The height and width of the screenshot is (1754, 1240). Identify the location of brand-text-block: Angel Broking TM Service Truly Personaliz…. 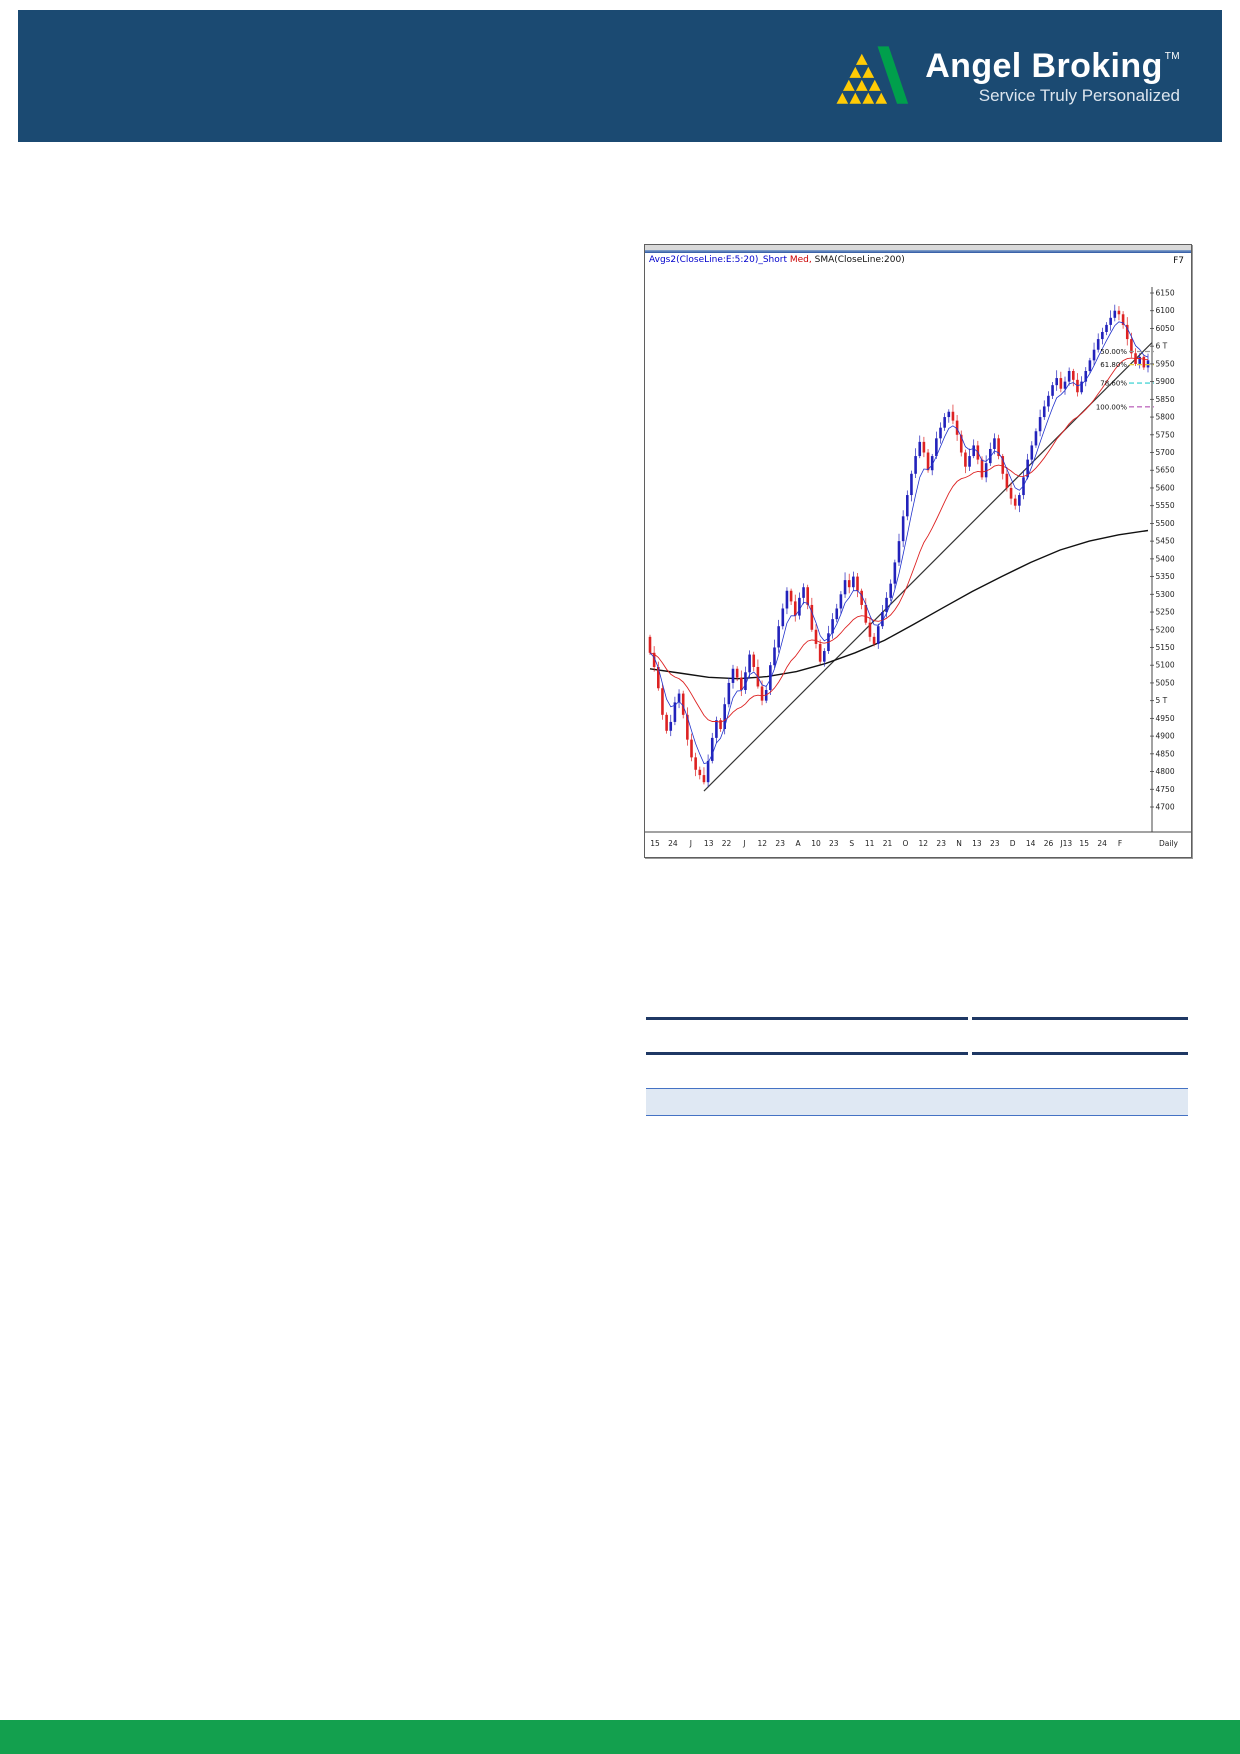
(1052, 76).